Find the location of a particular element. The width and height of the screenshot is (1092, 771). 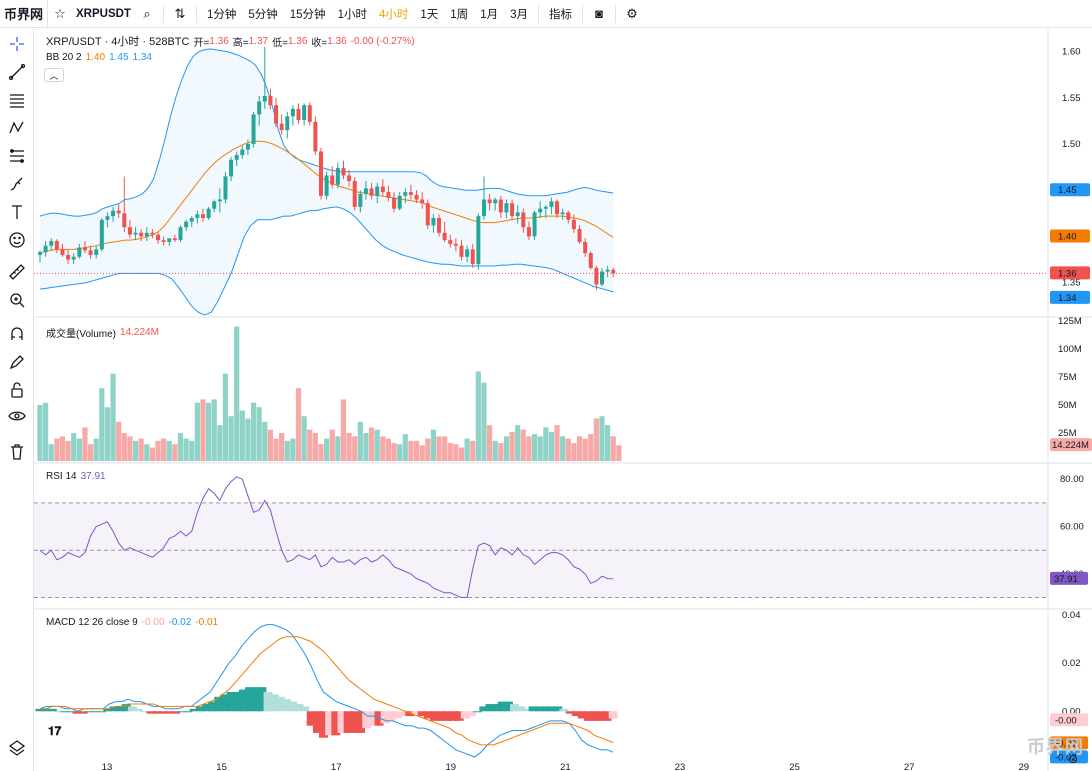

interval-button: 4小时 is located at coordinates (393, 14).